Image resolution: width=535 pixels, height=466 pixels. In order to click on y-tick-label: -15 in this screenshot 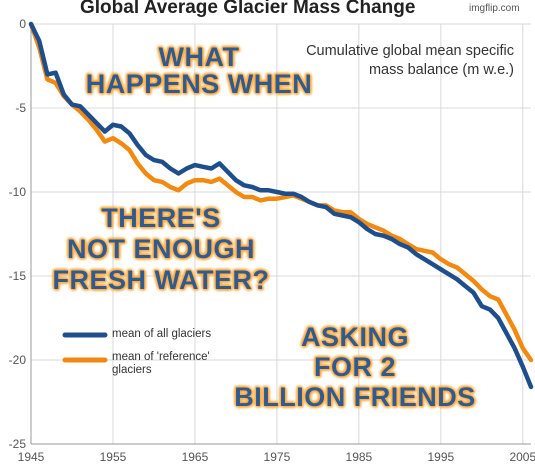, I will do `click(18, 276)`.